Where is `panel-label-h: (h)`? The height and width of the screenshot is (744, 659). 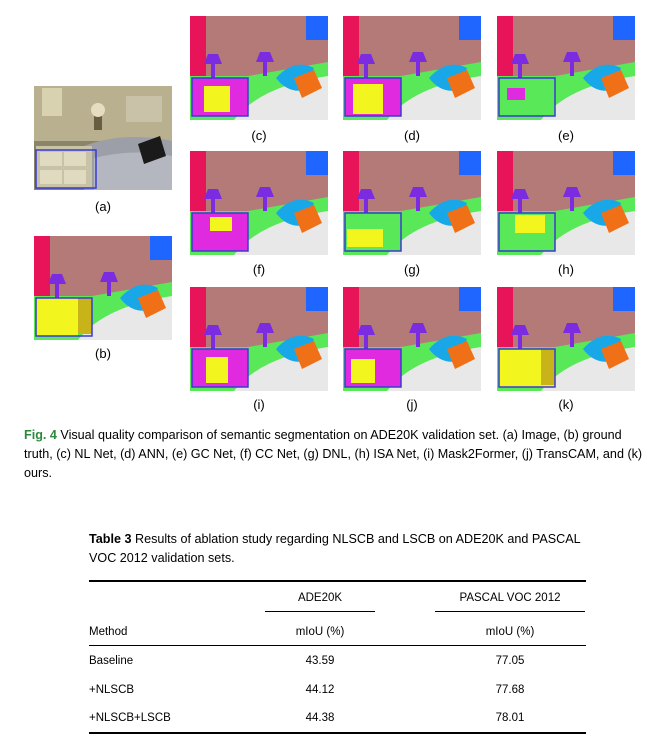 panel-label-h: (h) is located at coordinates (566, 269).